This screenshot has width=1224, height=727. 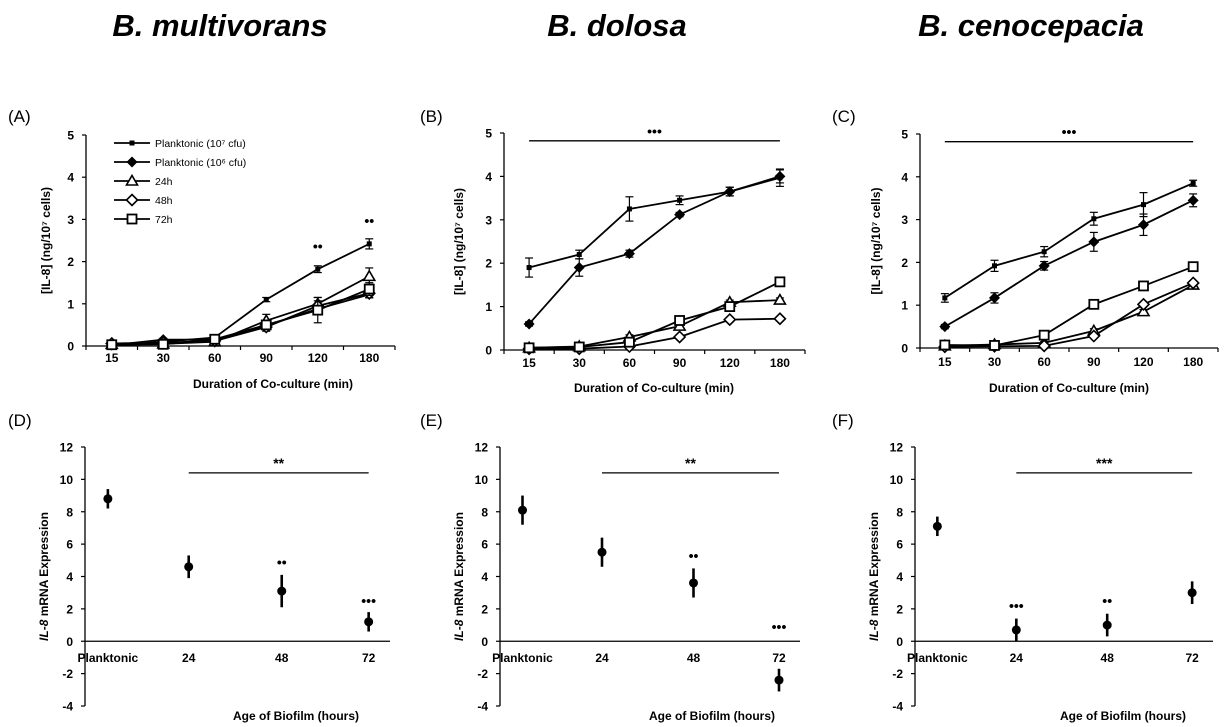 What do you see at coordinates (690, 463) in the screenshot?
I see `significance-label: **` at bounding box center [690, 463].